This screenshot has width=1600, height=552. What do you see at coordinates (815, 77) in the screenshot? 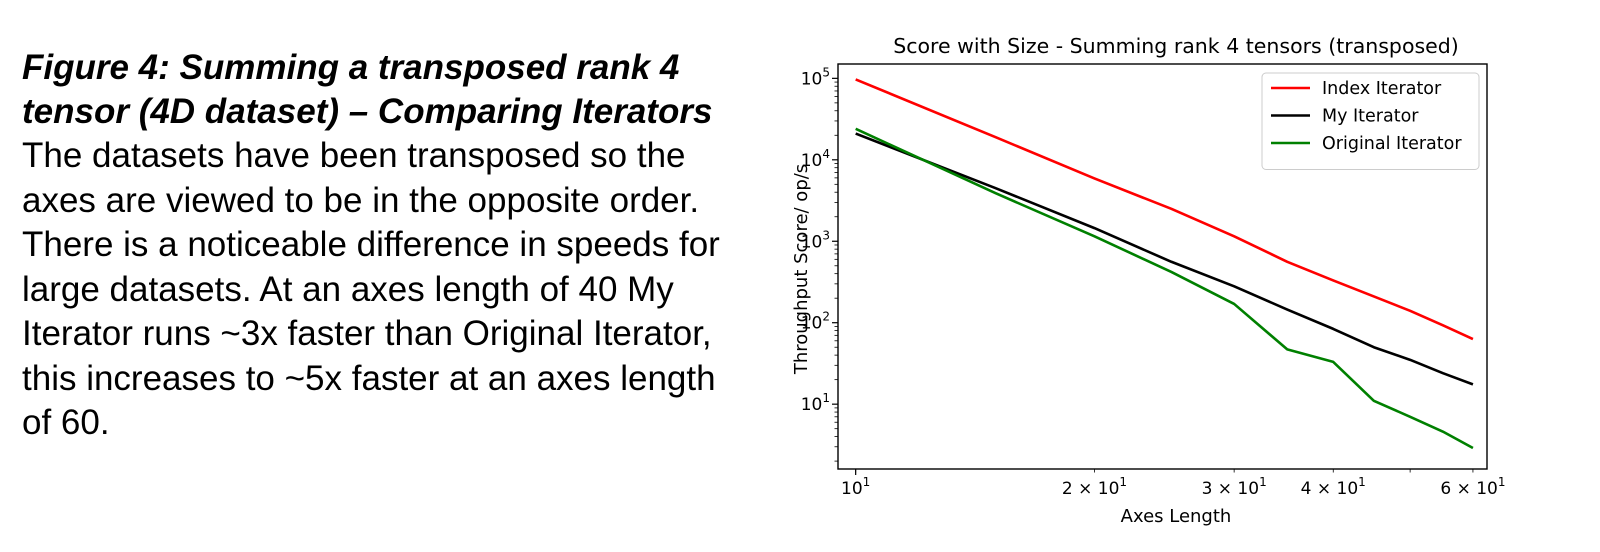
I see `y-tick-label: 10⁵` at bounding box center [815, 77].